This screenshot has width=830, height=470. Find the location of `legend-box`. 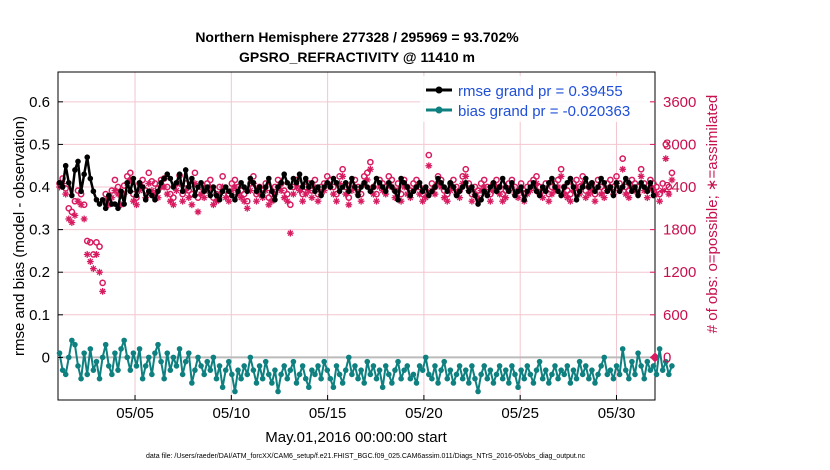

legend-box is located at coordinates (535, 99).